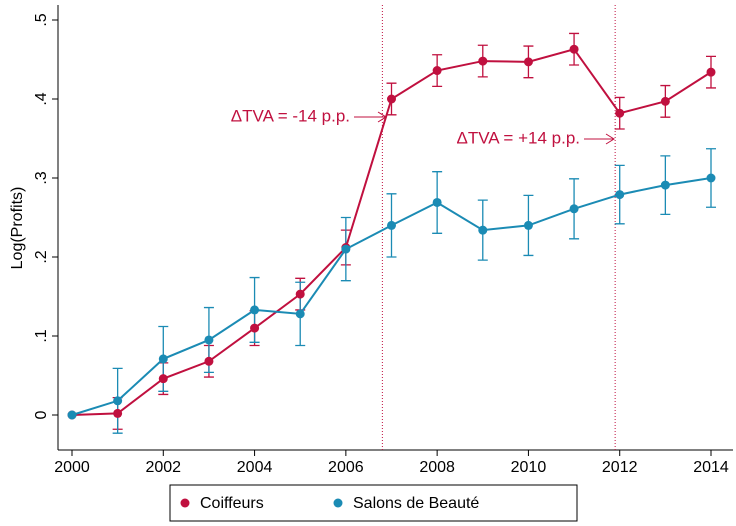 This screenshot has height=526, width=736. I want to click on x-tick-label: 2002, so click(163, 467).